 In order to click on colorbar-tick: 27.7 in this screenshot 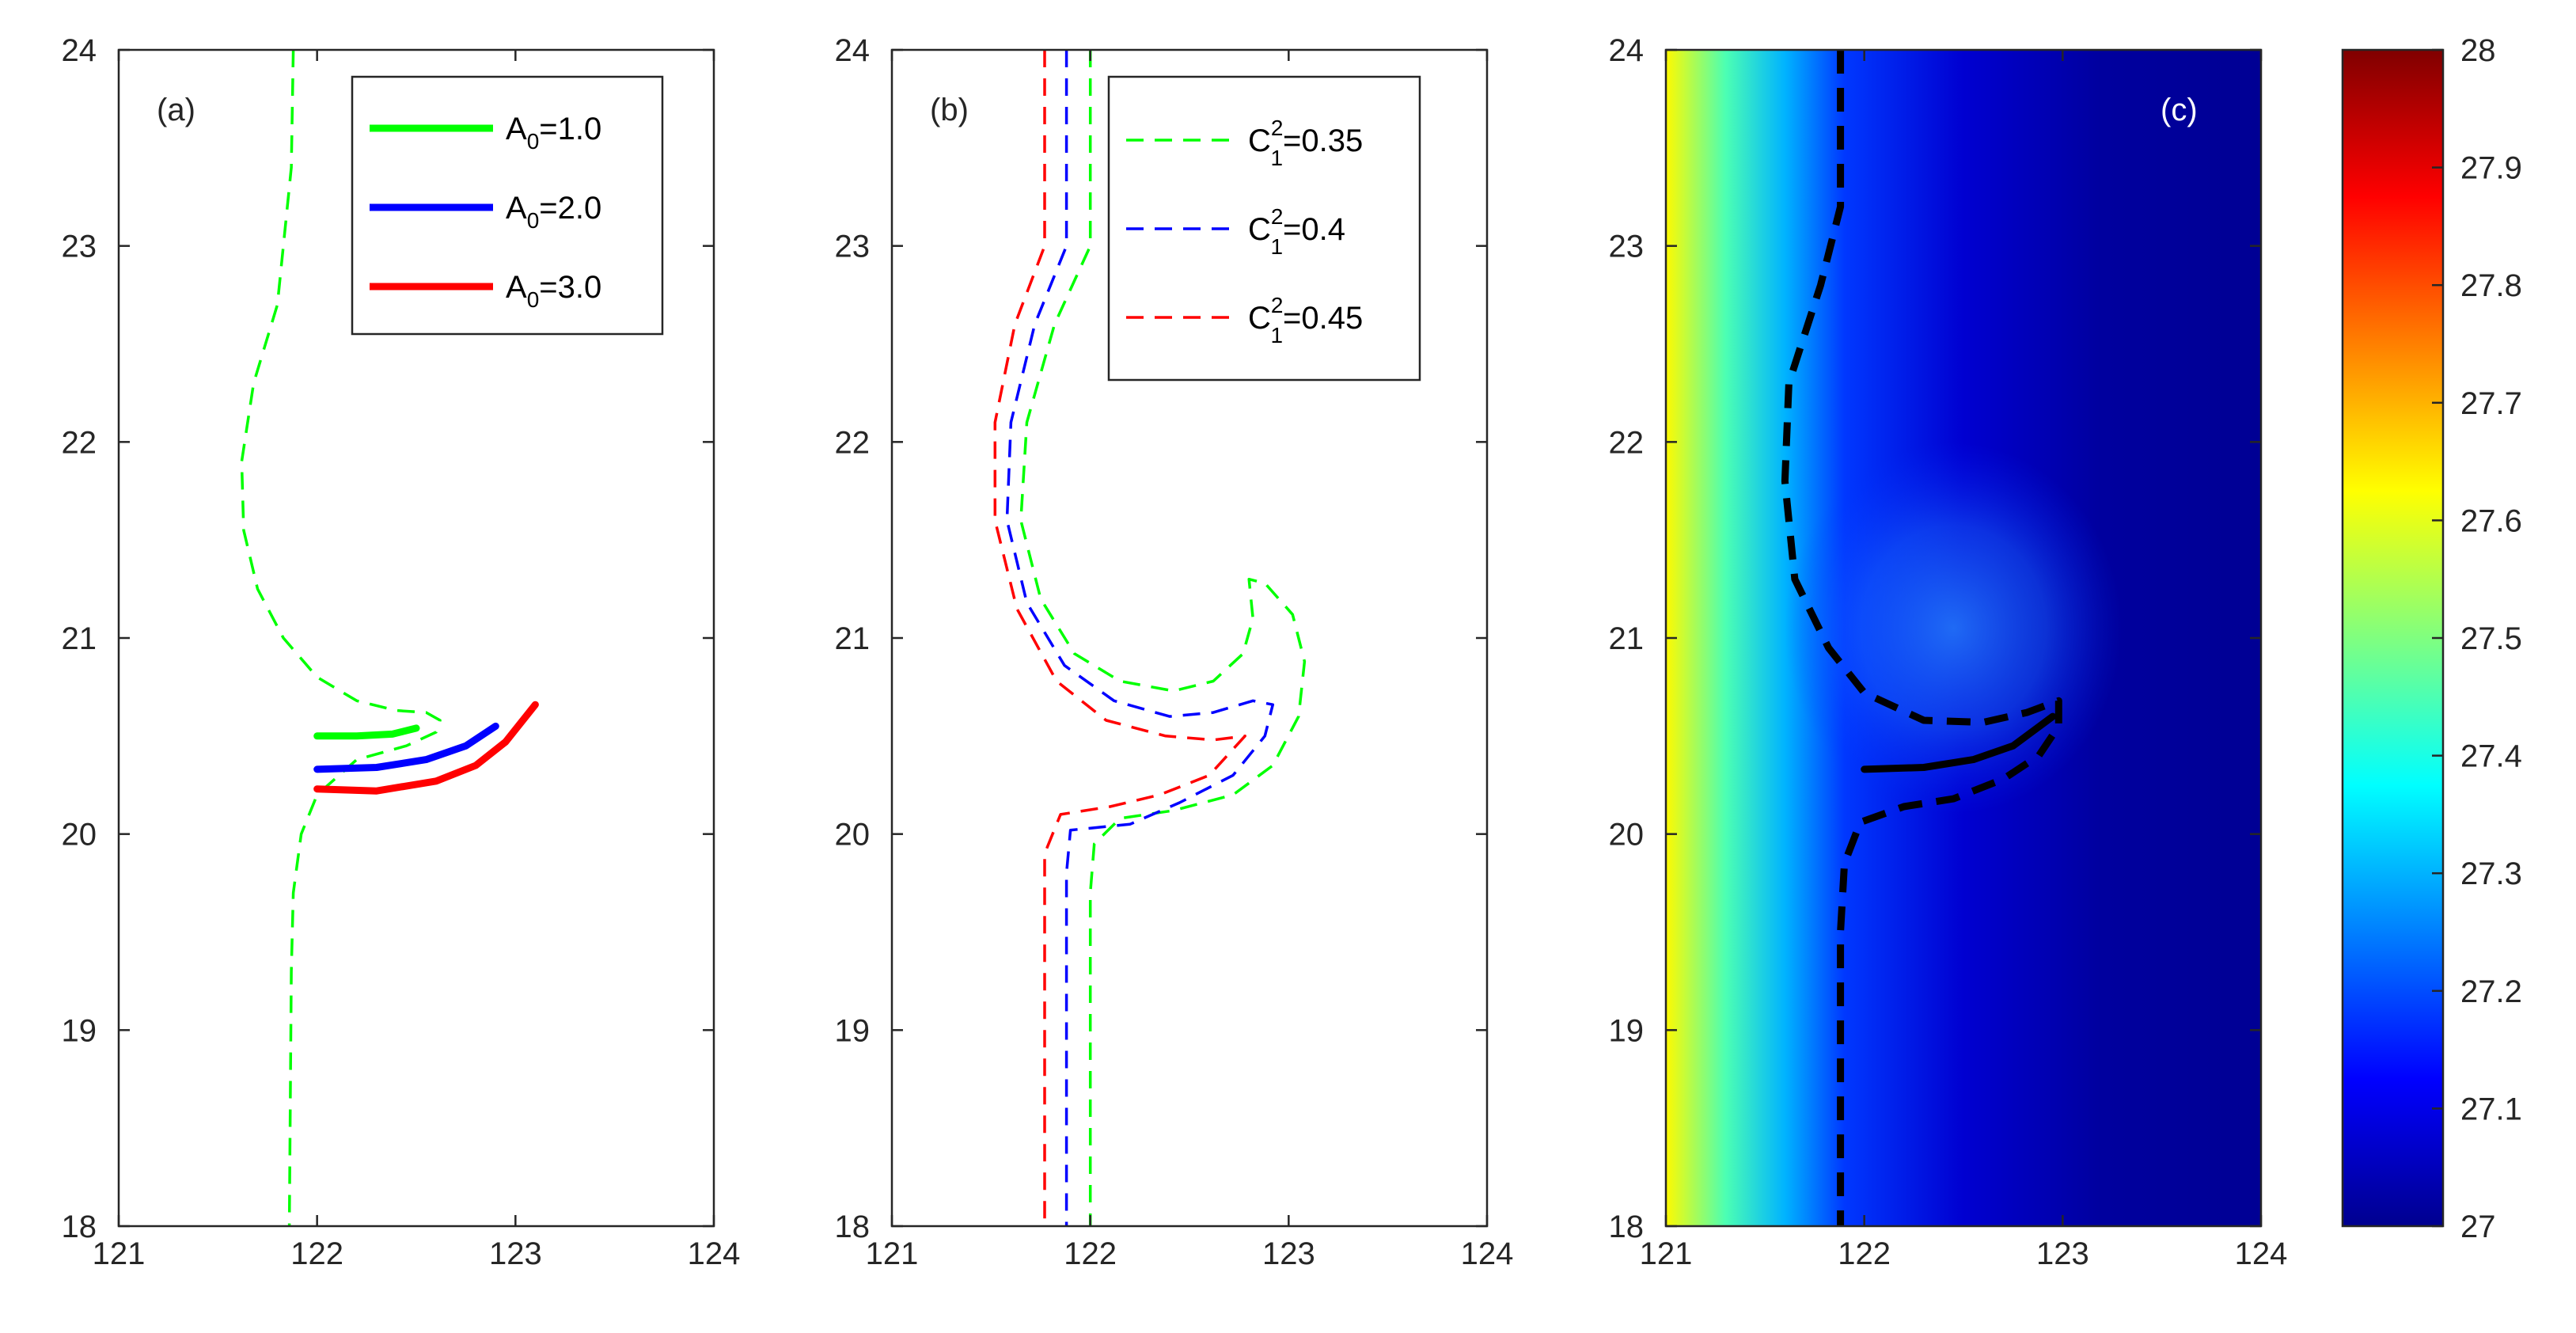, I will do `click(2477, 403)`.